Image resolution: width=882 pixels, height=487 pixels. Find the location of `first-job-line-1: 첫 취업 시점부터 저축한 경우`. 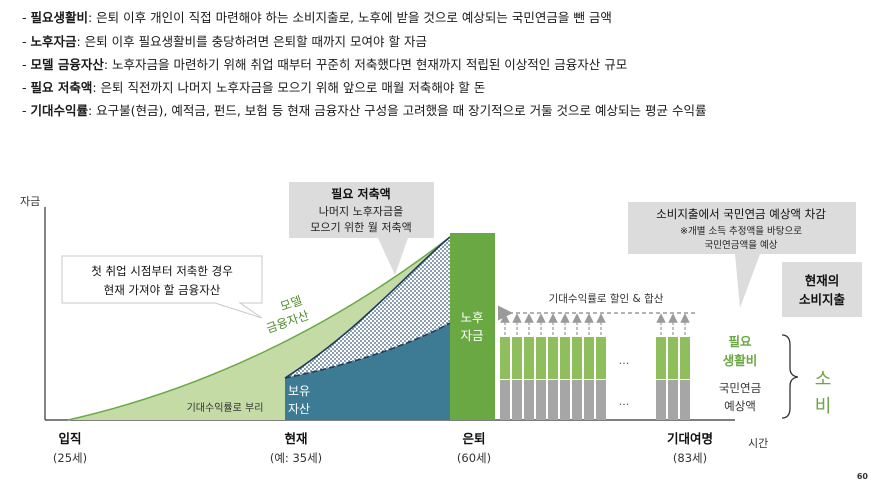

first-job-line-1: 첫 취업 시점부터 저축한 경우 is located at coordinates (162, 271).